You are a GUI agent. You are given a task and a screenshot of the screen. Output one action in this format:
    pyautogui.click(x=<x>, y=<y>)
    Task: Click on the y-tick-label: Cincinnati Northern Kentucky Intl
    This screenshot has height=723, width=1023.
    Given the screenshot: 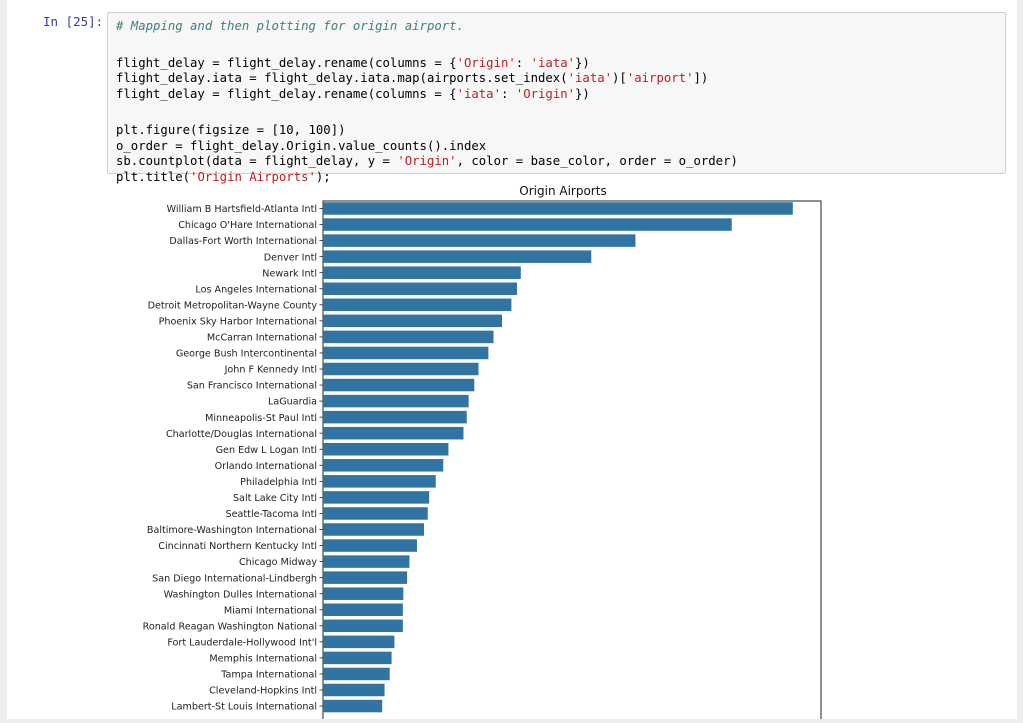 What is the action you would take?
    pyautogui.click(x=237, y=546)
    